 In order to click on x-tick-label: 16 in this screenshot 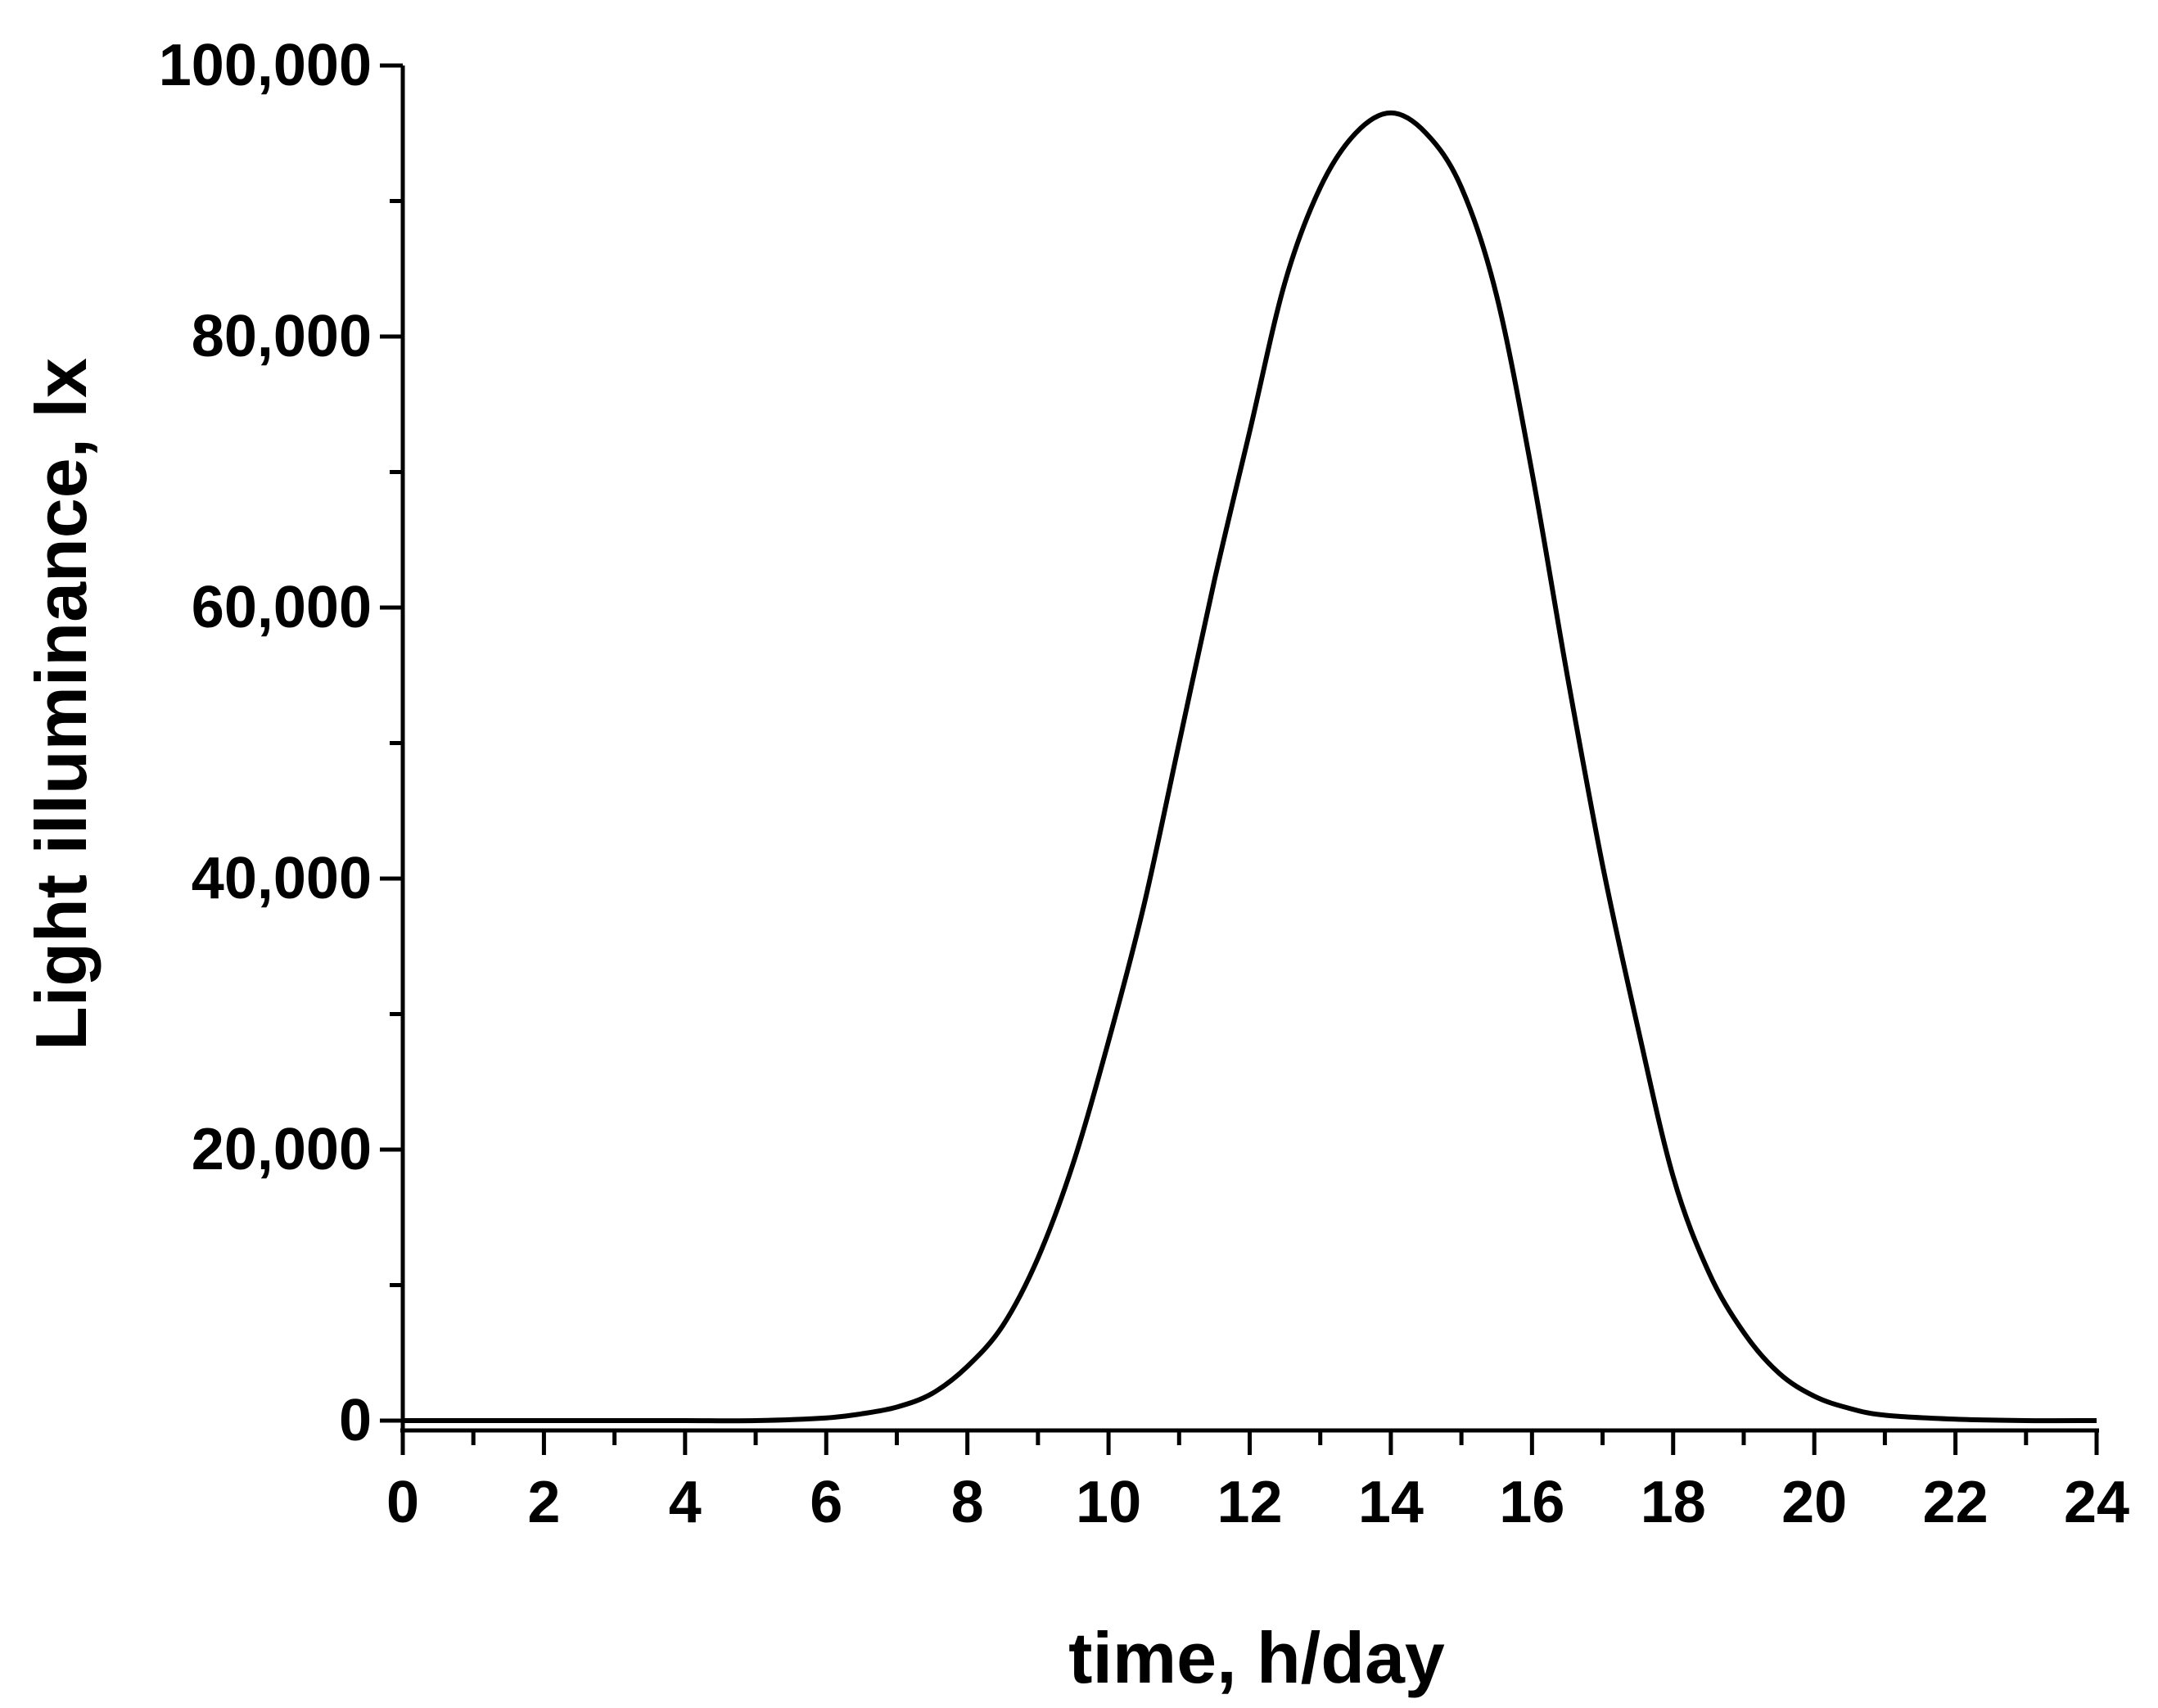, I will do `click(1531, 1502)`.